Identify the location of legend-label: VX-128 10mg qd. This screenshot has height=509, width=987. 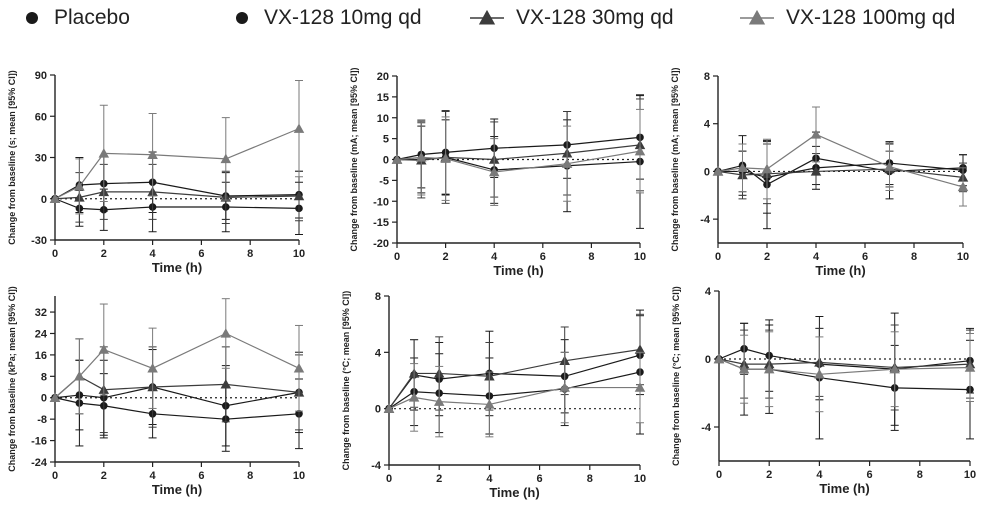
(343, 17).